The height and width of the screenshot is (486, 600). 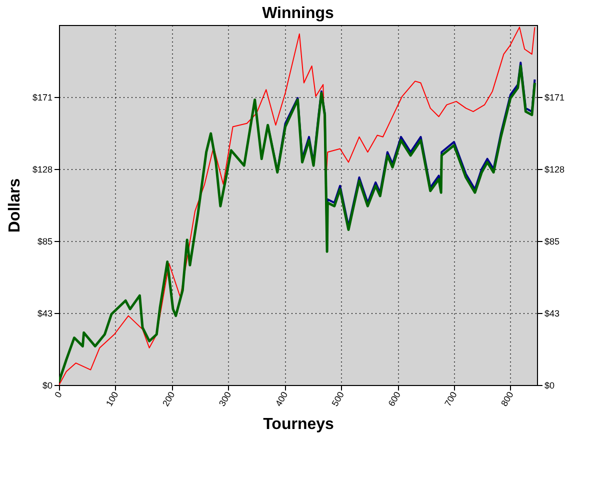 What do you see at coordinates (44, 241) in the screenshot?
I see `y-tick-label: $85` at bounding box center [44, 241].